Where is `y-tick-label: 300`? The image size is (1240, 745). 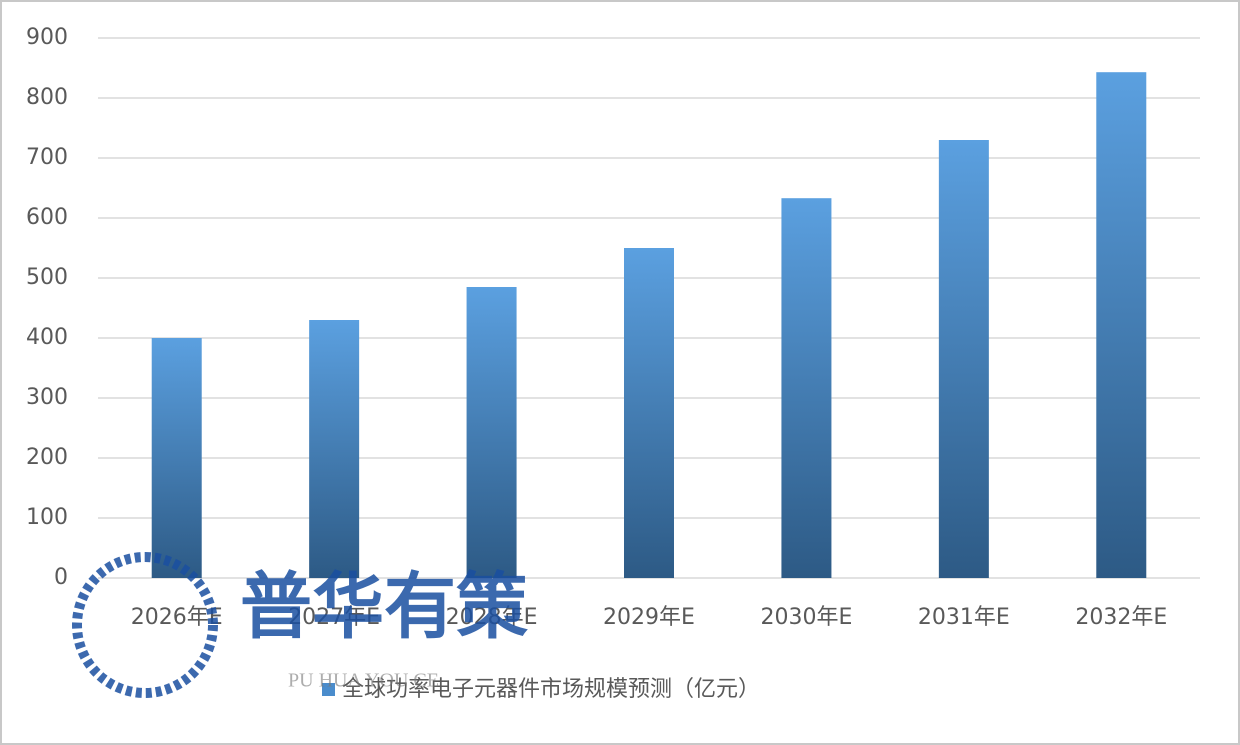 y-tick-label: 300 is located at coordinates (47, 397).